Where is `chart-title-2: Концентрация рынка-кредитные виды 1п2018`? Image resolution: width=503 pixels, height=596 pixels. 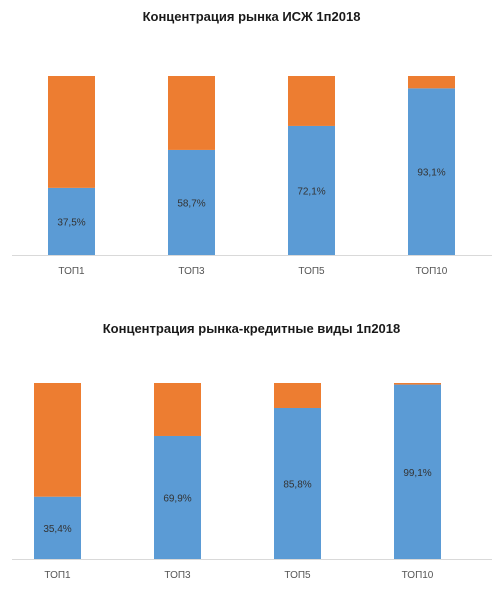
chart-title-2: Концентрация рынка-кредитные виды 1п2018 is located at coordinates (251, 328).